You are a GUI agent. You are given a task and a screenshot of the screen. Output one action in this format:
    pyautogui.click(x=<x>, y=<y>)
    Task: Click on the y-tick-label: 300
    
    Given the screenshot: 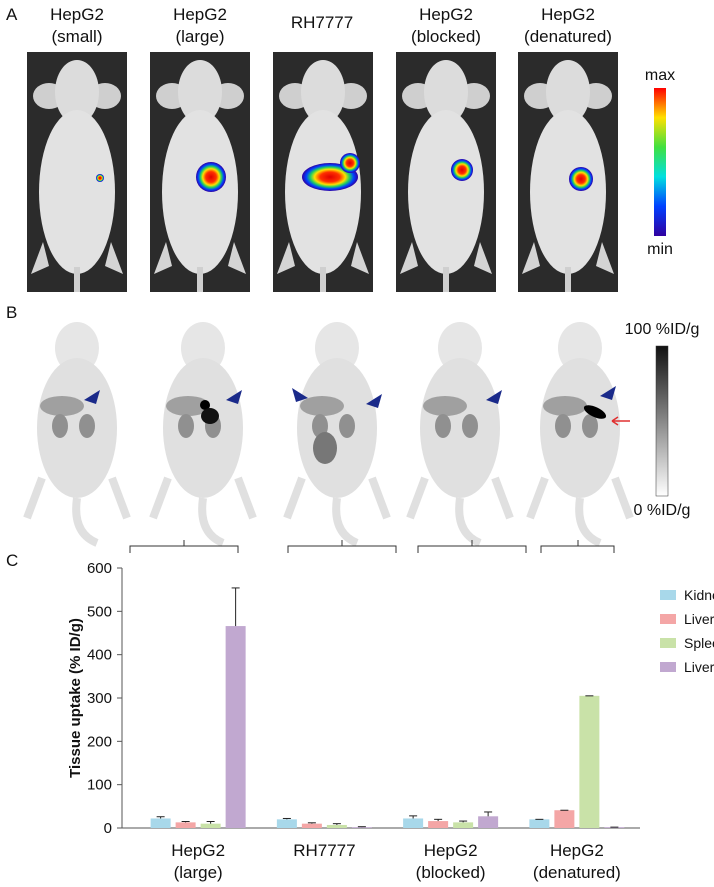 What is the action you would take?
    pyautogui.click(x=99, y=698)
    